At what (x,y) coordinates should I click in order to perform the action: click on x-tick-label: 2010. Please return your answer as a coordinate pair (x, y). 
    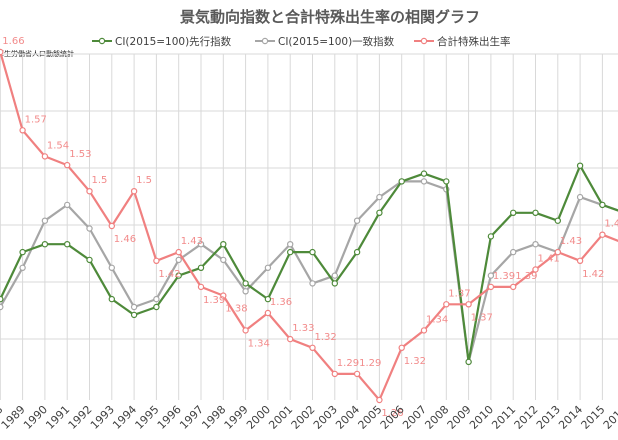
    Looking at the image, I should click on (481, 417).